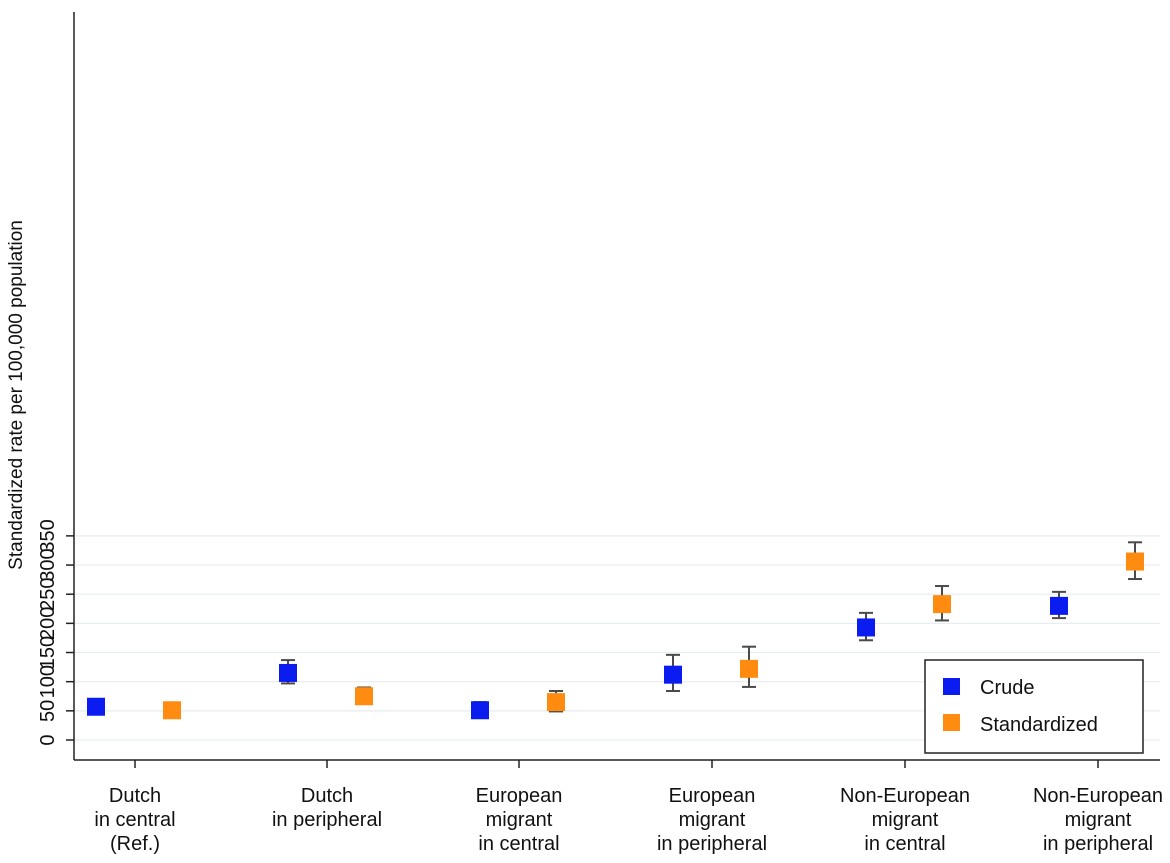  I want to click on y-tick-label-250: 250, so click(48, 594).